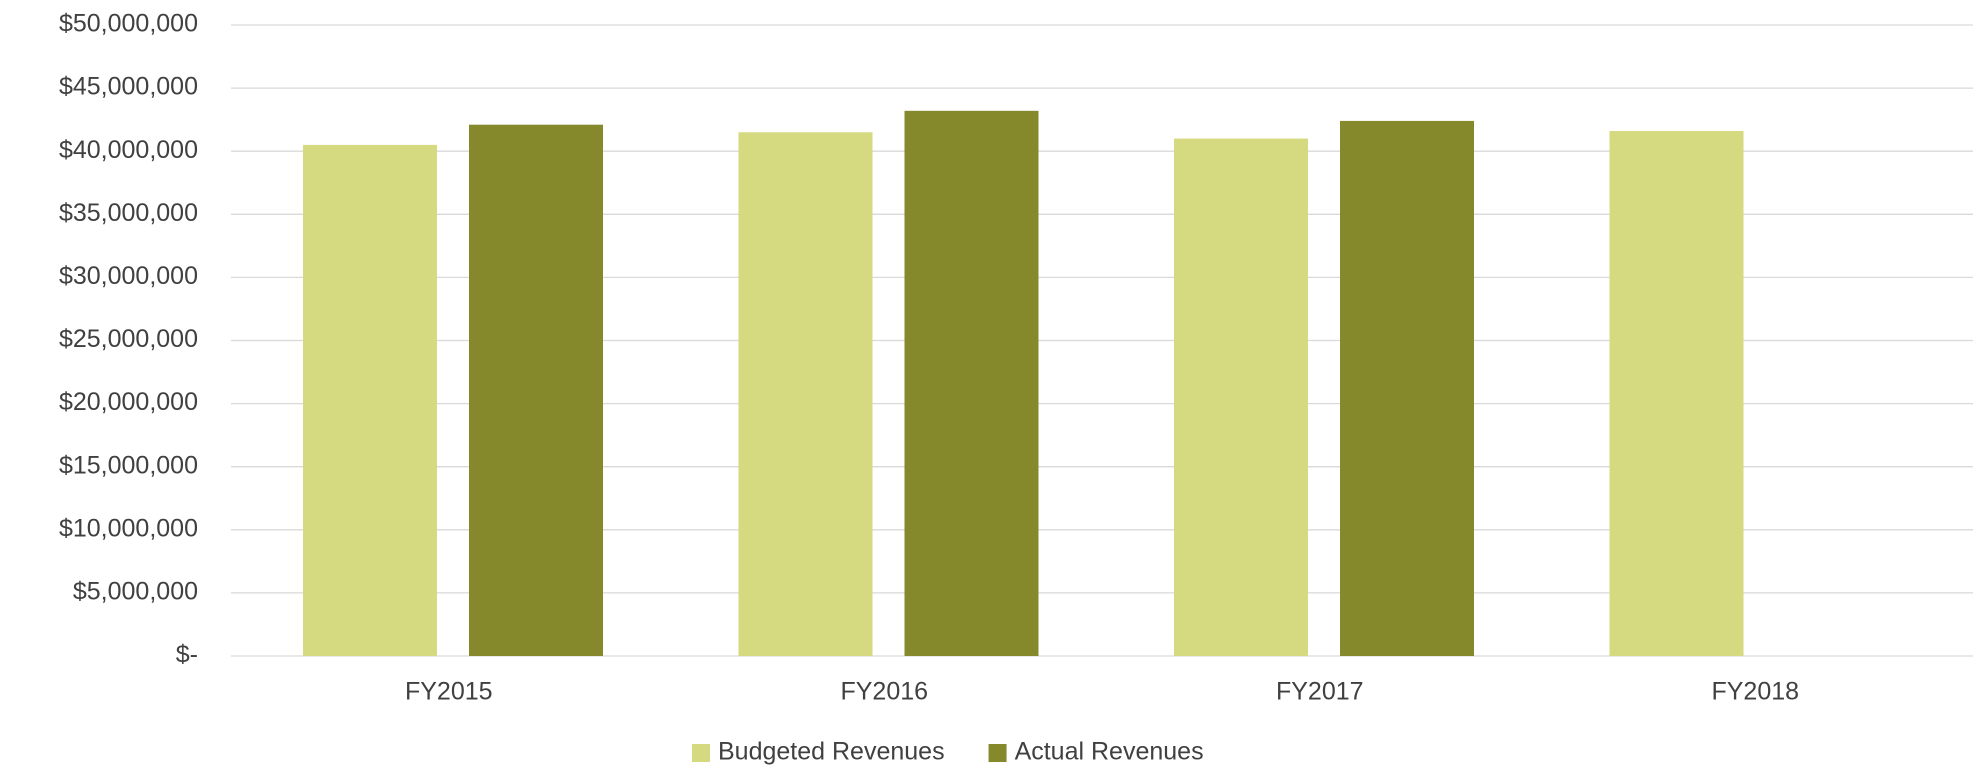 The image size is (1977, 770). What do you see at coordinates (1109, 752) in the screenshot?
I see `legend-label: Actual Revenues` at bounding box center [1109, 752].